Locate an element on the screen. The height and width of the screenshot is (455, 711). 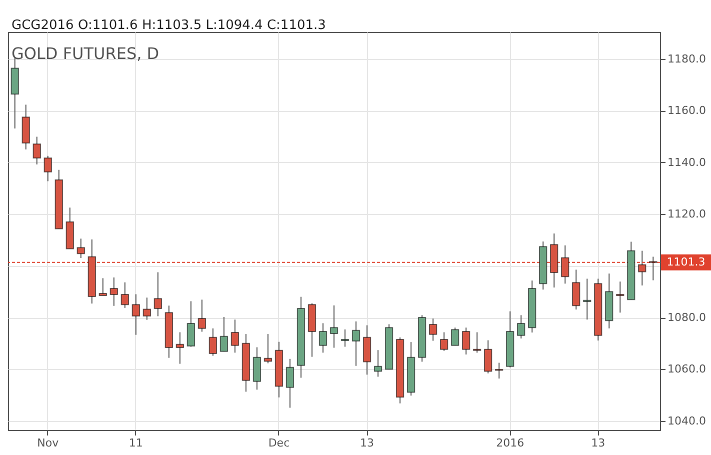
x-tick-label: 2016 is located at coordinates (510, 443).